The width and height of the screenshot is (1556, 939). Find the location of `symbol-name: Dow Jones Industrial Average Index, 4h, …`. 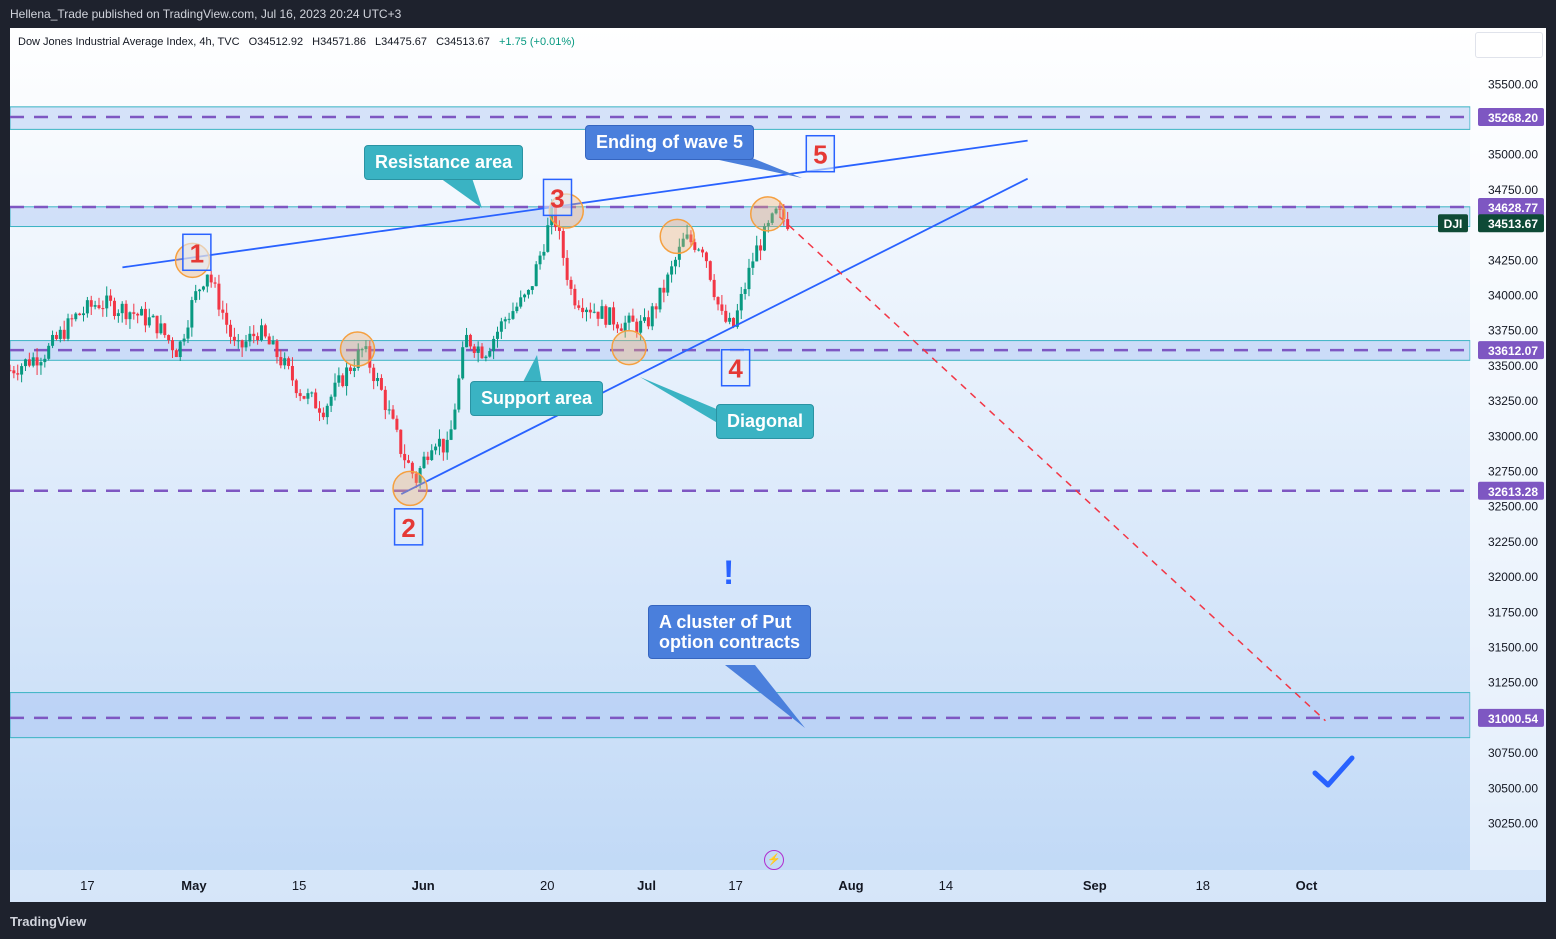

symbol-name: Dow Jones Industrial Average Index, 4h, … is located at coordinates (129, 42).